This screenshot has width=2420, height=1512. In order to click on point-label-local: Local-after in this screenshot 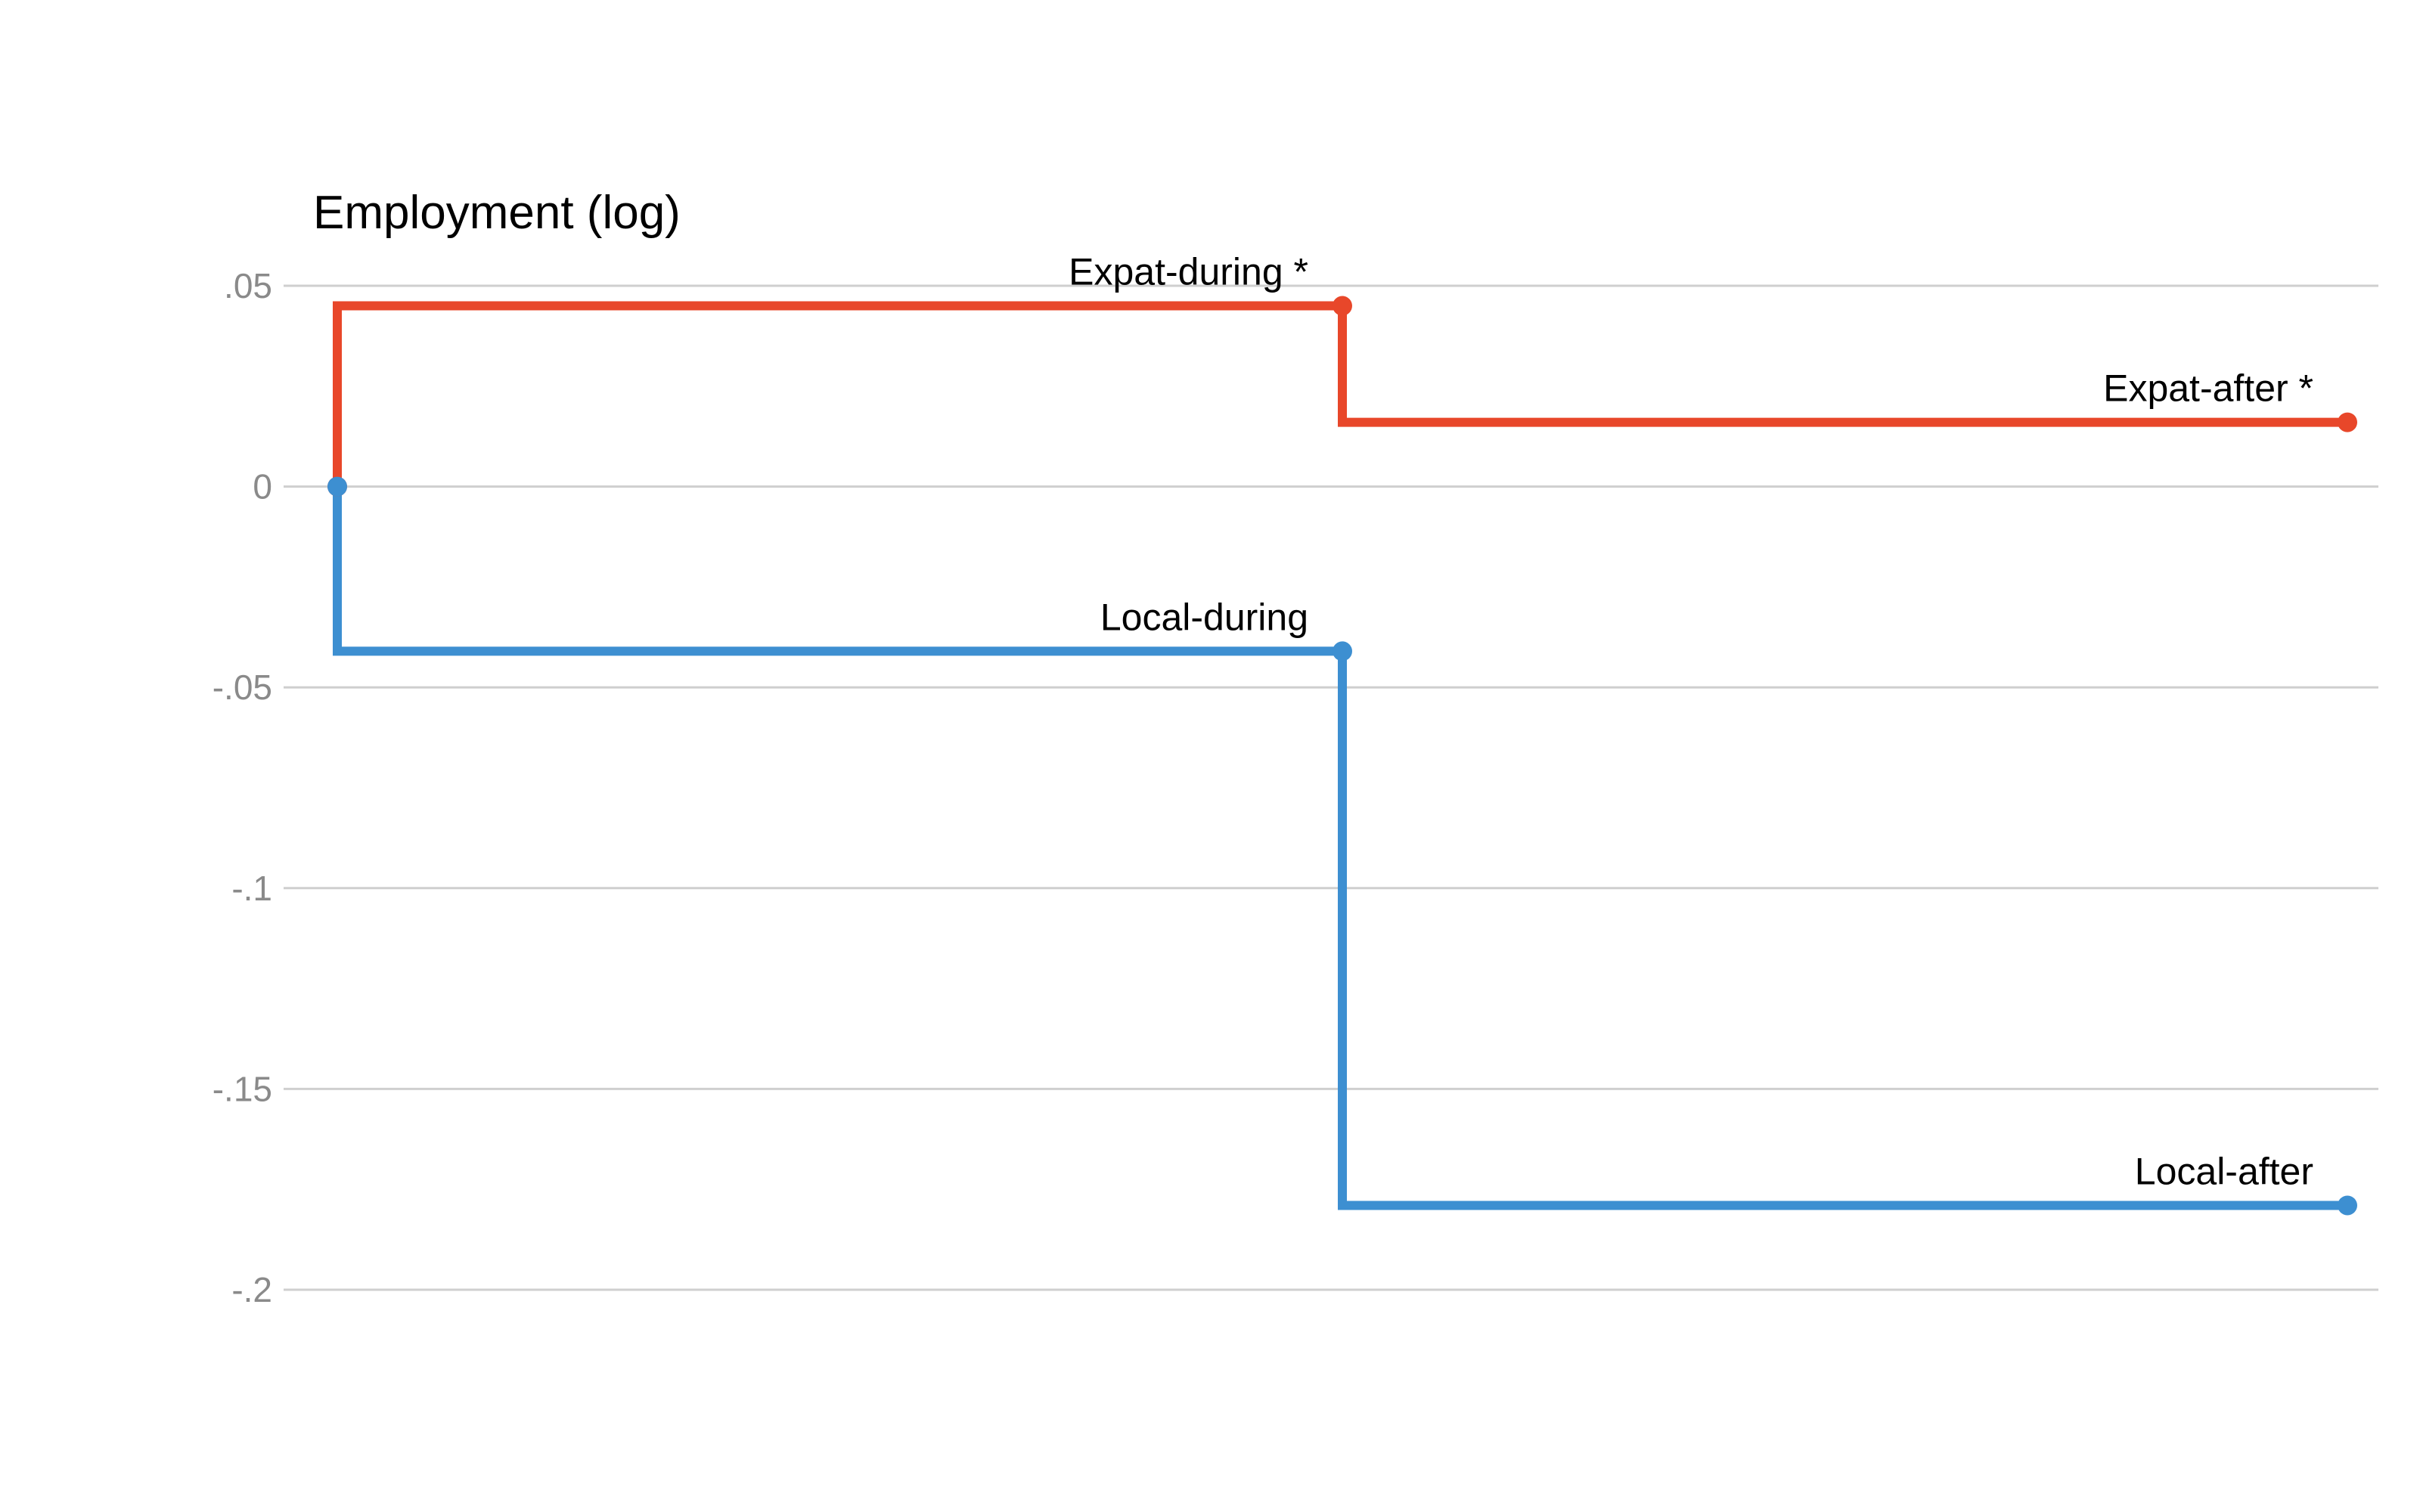, I will do `click(2224, 1171)`.